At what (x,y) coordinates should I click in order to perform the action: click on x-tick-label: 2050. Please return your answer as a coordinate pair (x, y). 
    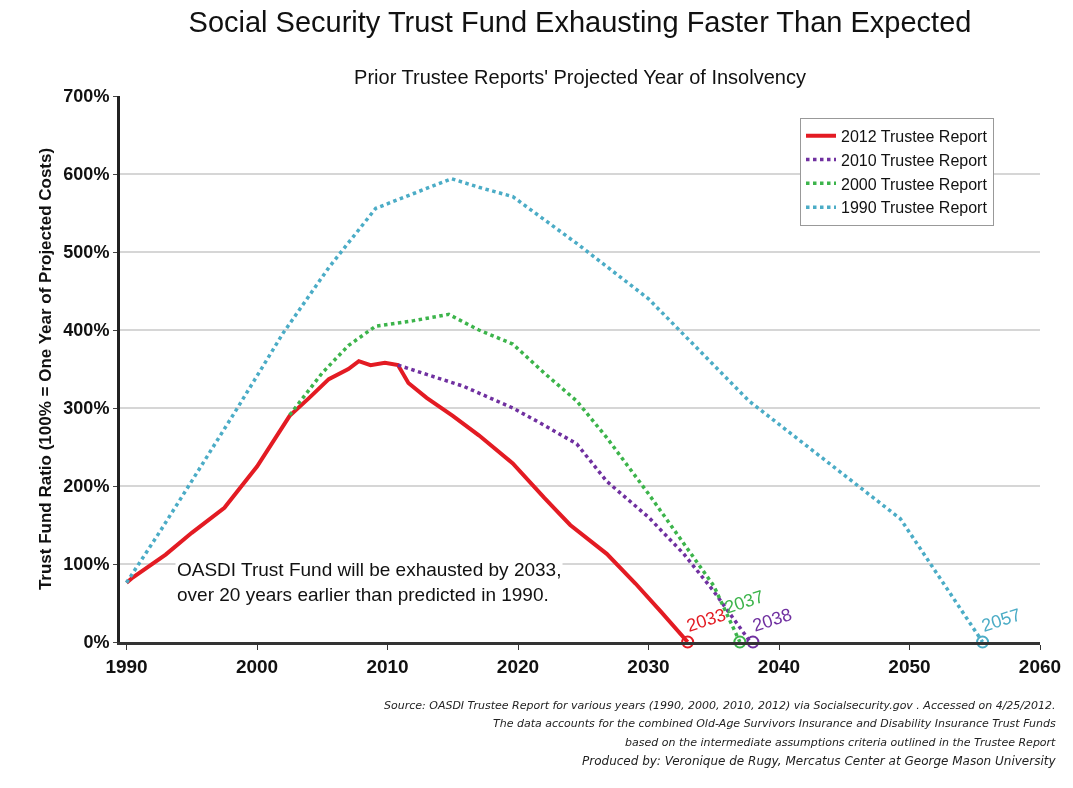
    Looking at the image, I should click on (909, 666).